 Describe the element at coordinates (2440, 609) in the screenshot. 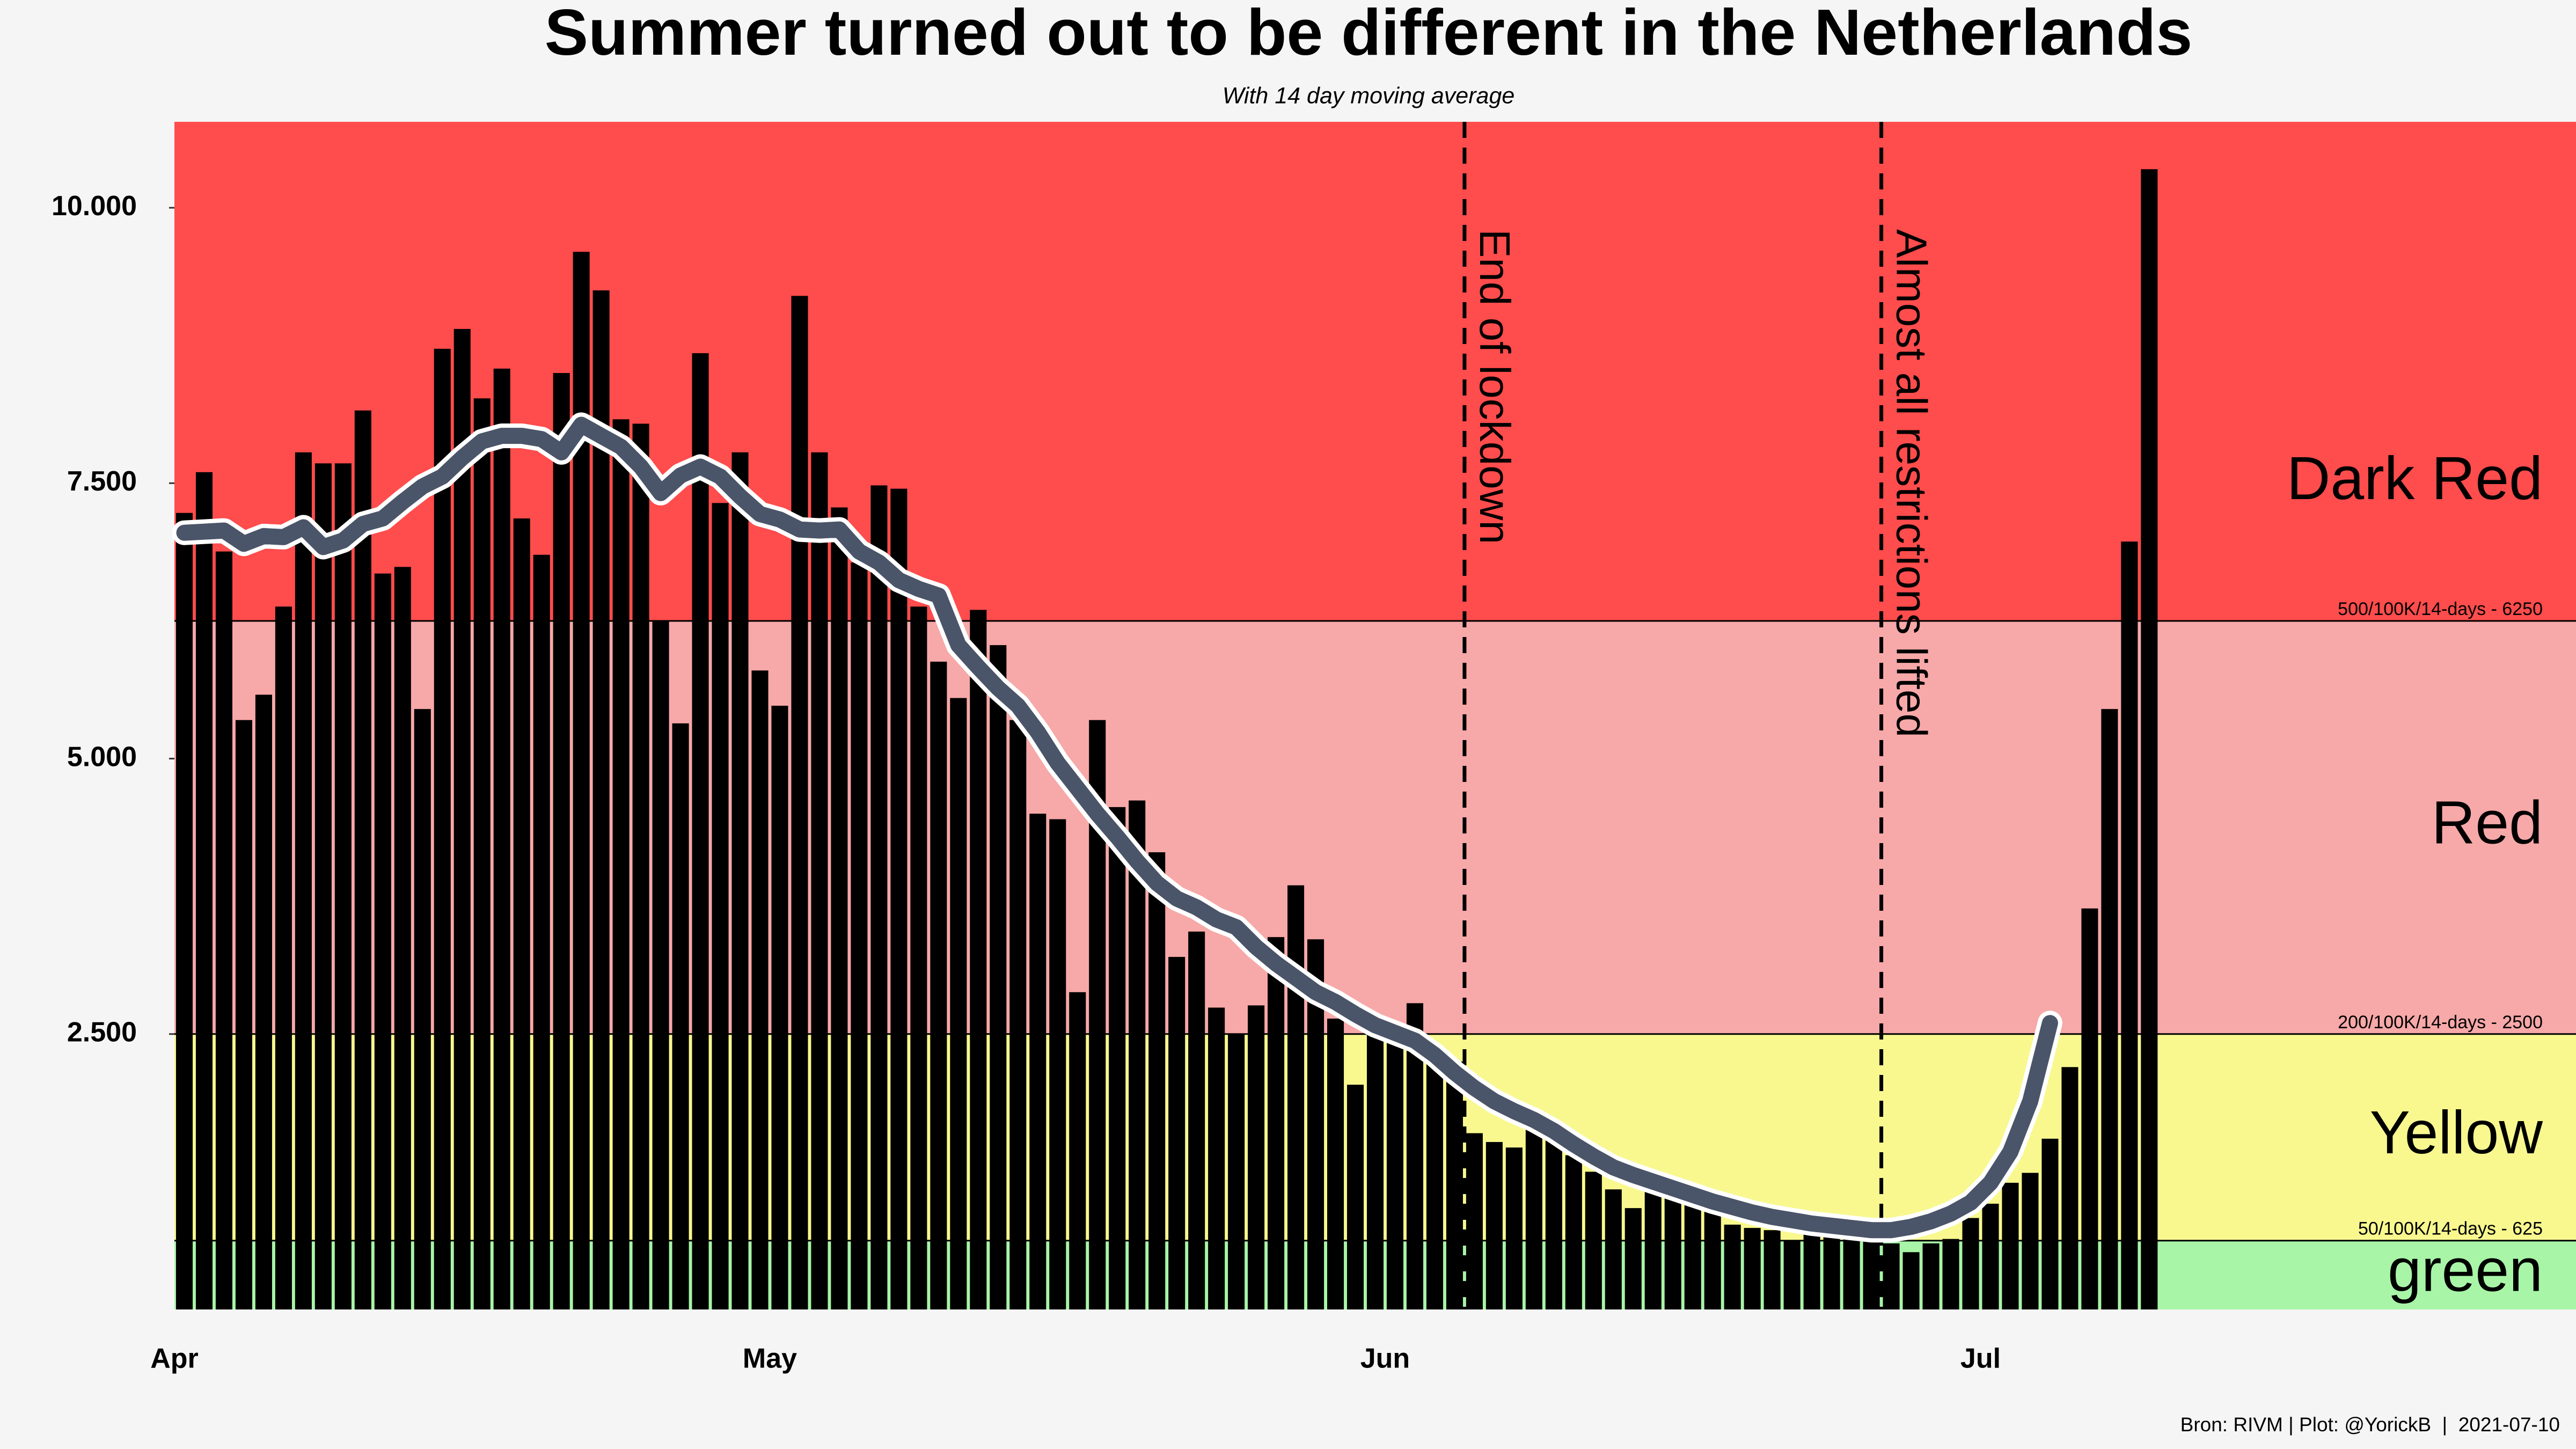

I see `threshold-label: 500/100K/14-days - 6250` at that location.